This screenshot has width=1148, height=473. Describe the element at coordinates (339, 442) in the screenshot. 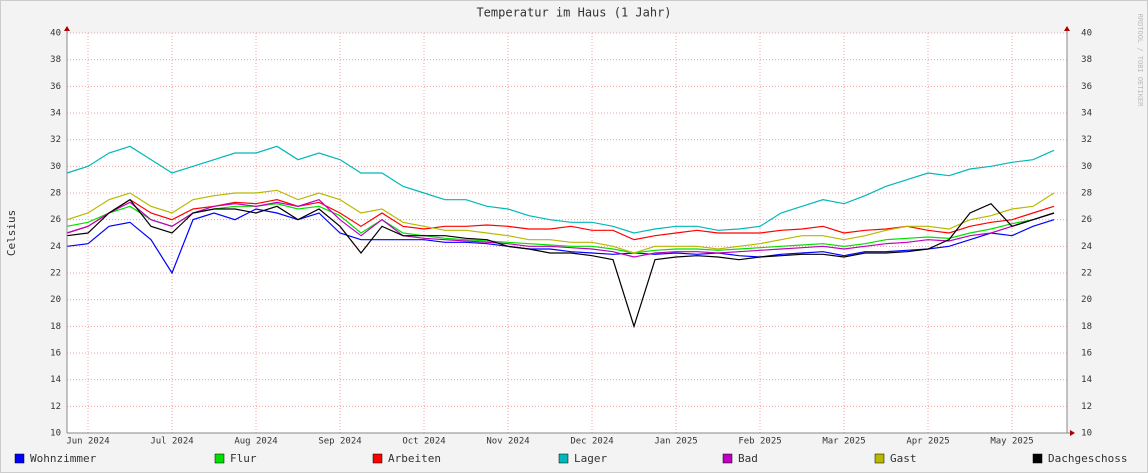

I see `x-tick-label: Sep 2024` at that location.